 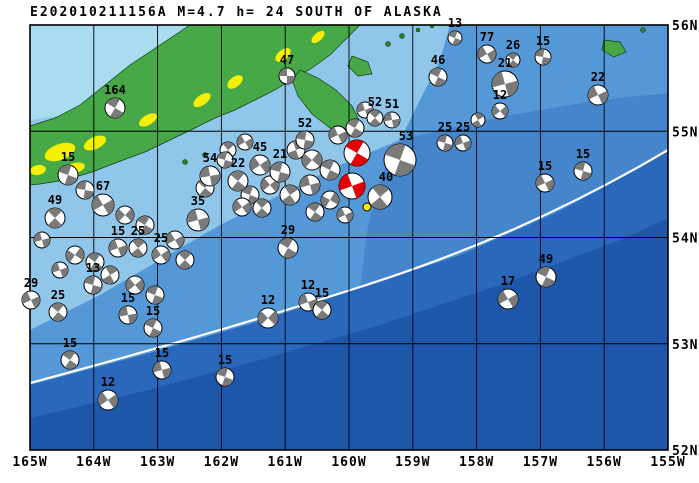 I want to click on event-label: 26, so click(x=513, y=45).